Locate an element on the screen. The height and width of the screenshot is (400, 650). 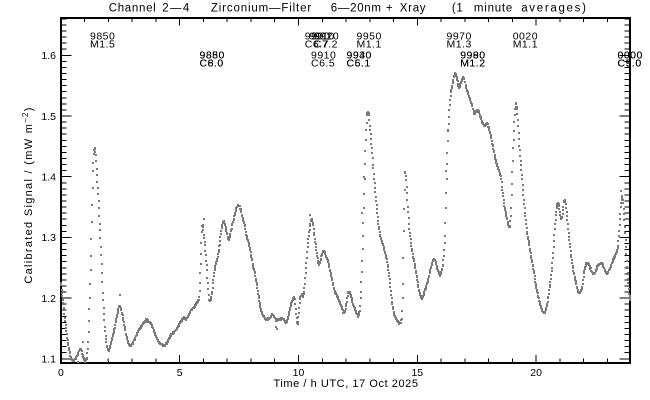
svg-text: Calibrated Signal / (mW m–2) is located at coordinates (28, 194).